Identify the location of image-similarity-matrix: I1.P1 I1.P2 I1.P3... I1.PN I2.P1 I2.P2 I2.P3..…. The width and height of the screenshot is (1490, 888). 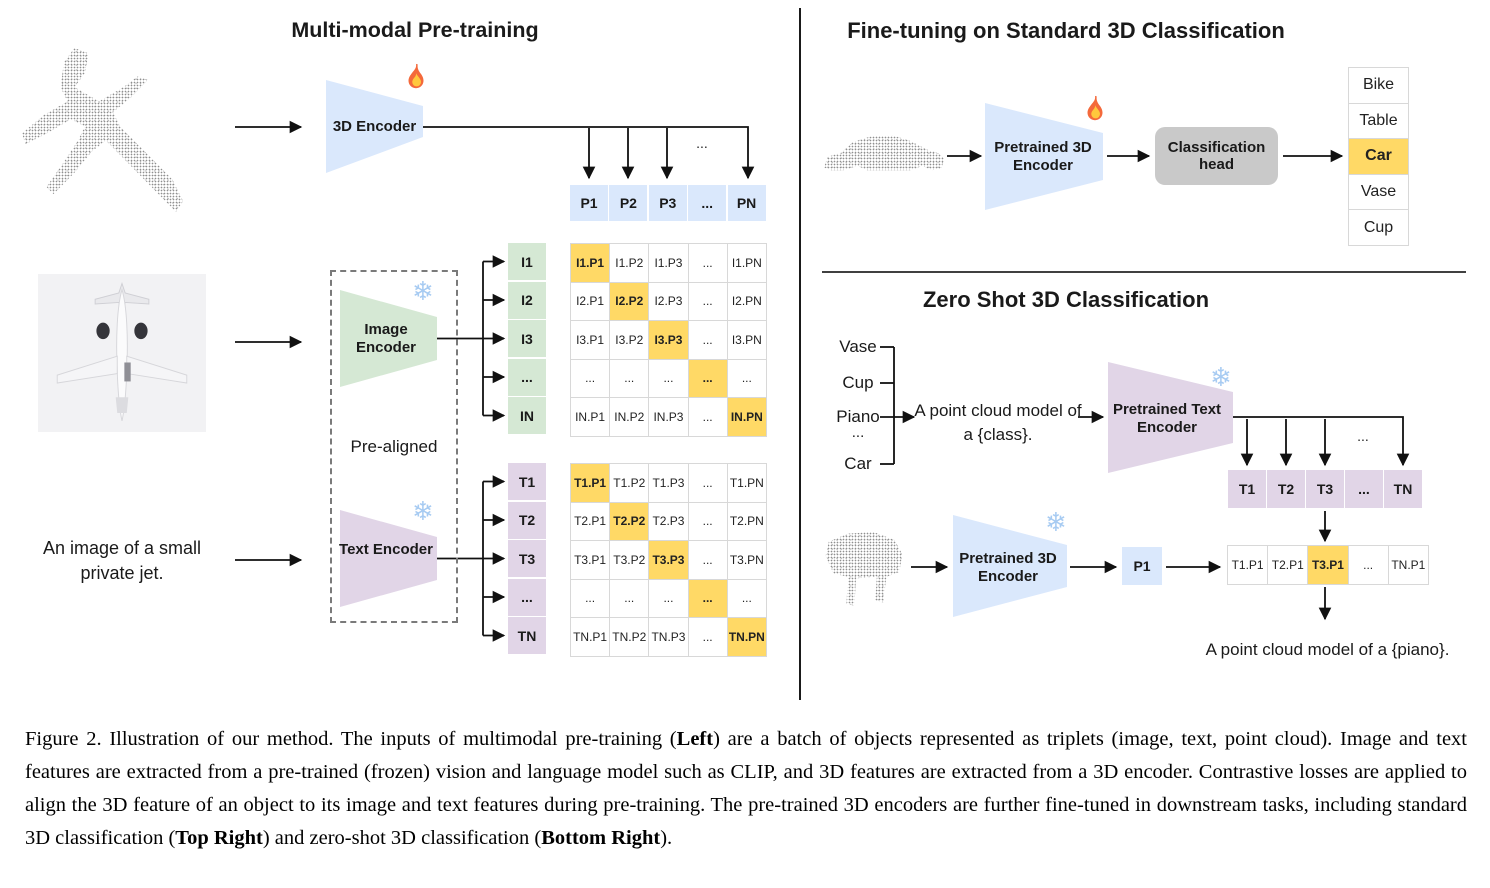
(668, 340).